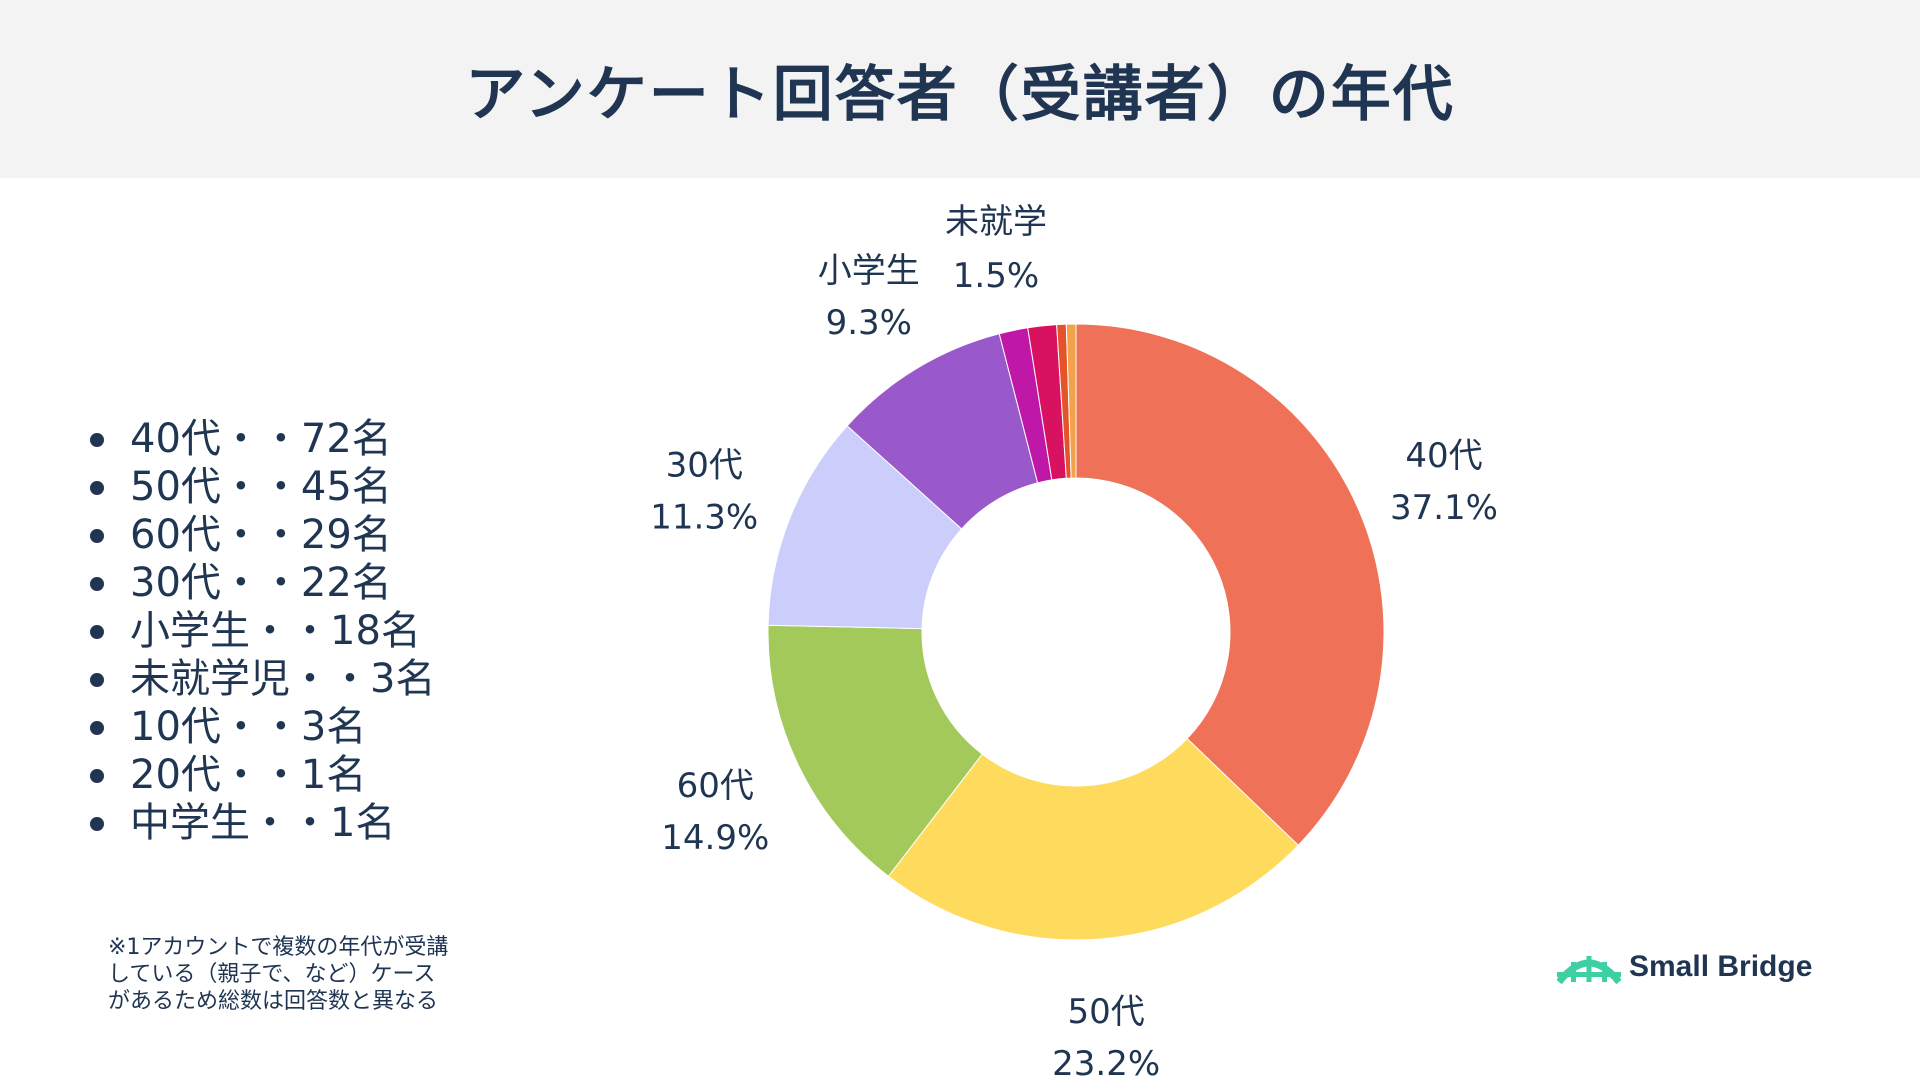 Image resolution: width=1920 pixels, height=1080 pixels. I want to click on slice-50代, so click(1093, 839).